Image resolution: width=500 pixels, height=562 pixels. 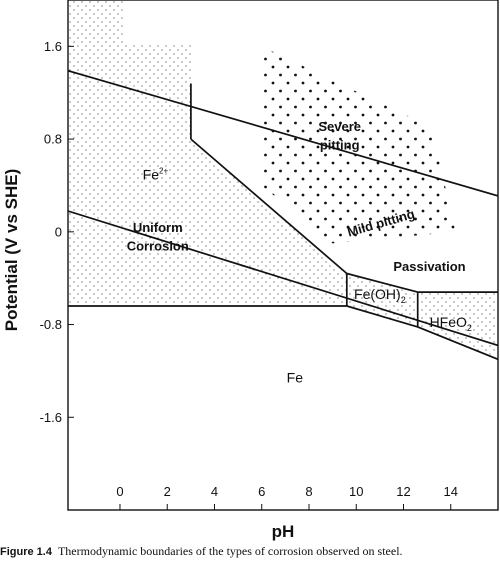 What do you see at coordinates (340, 145) in the screenshot?
I see `label-pitting: pitting` at bounding box center [340, 145].